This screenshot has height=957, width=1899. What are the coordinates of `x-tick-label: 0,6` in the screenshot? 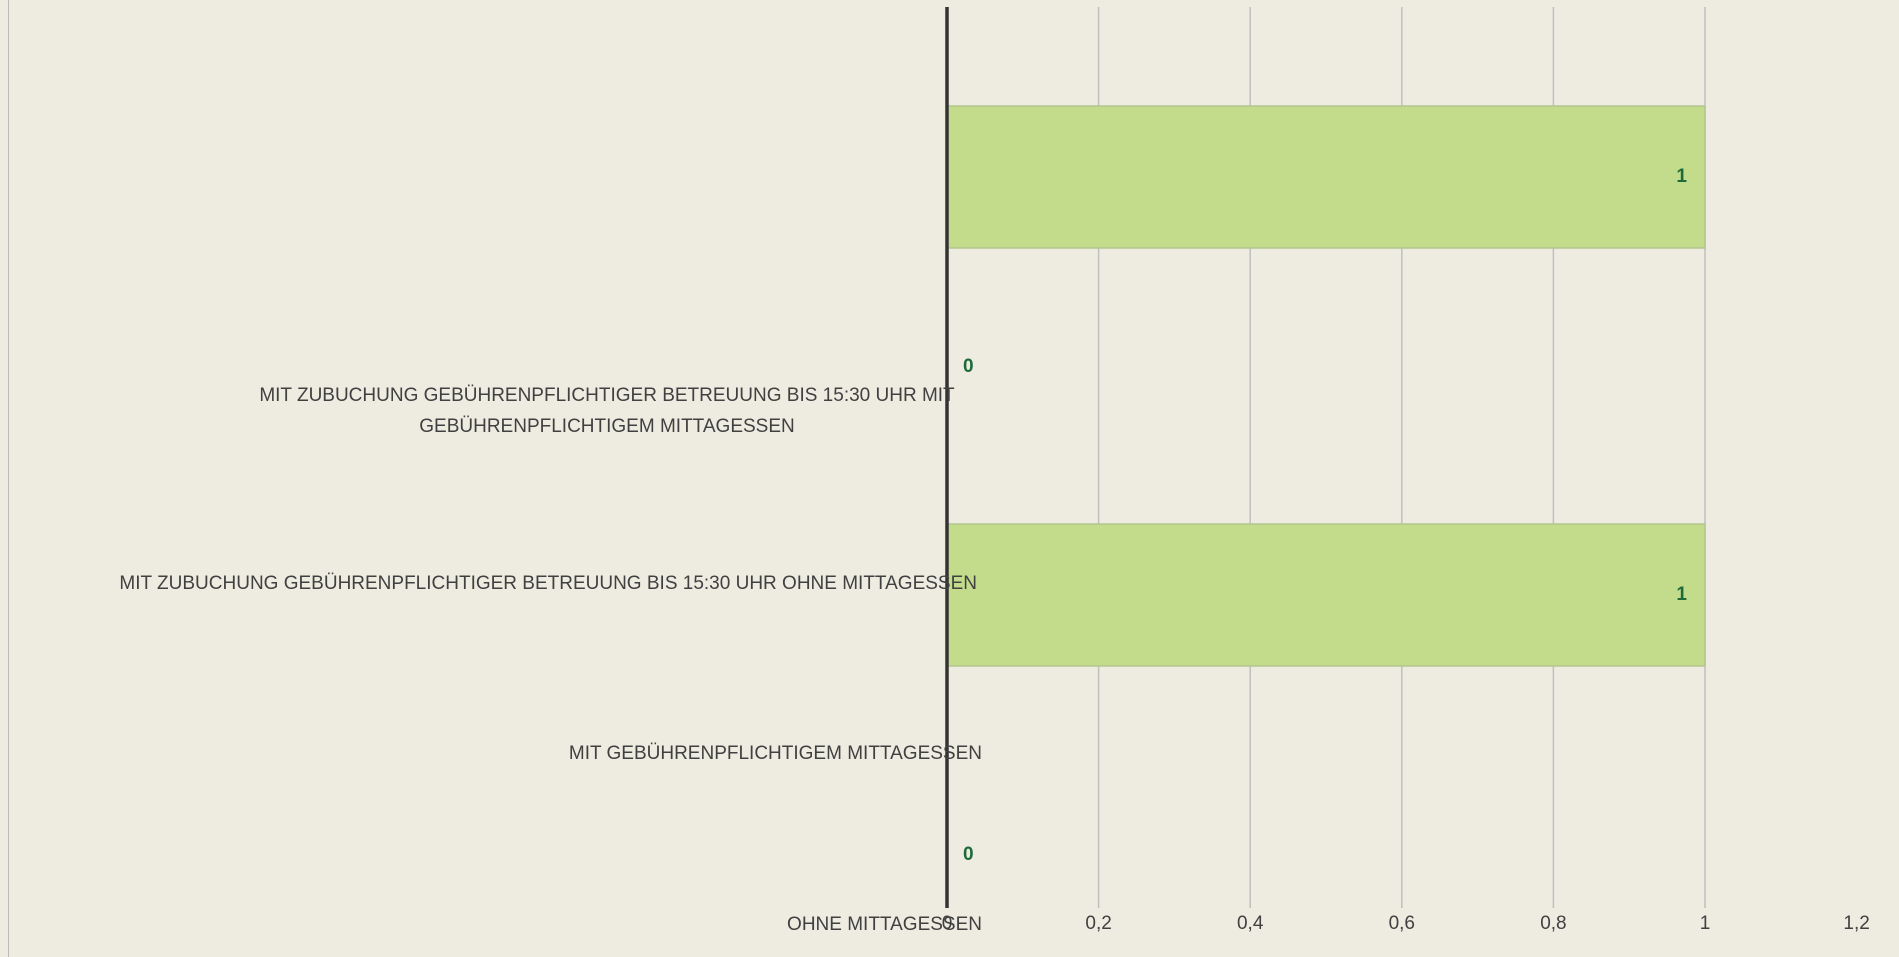 It's located at (1402, 923).